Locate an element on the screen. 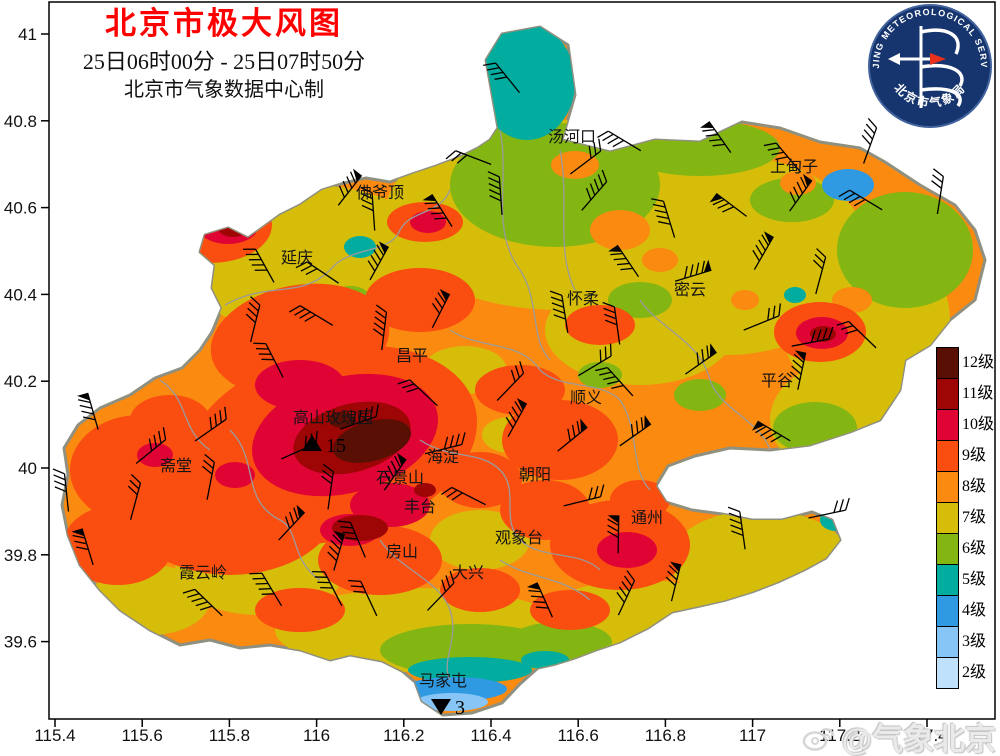  x-tick-label: 115.4 is located at coordinates (54, 735).